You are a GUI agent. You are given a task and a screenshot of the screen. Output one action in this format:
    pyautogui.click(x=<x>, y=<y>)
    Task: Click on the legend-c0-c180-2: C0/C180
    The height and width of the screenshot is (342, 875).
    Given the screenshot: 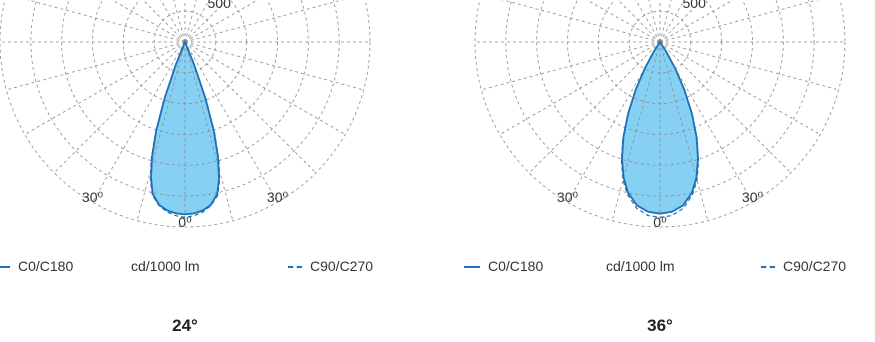 What is the action you would take?
    pyautogui.click(x=503, y=266)
    